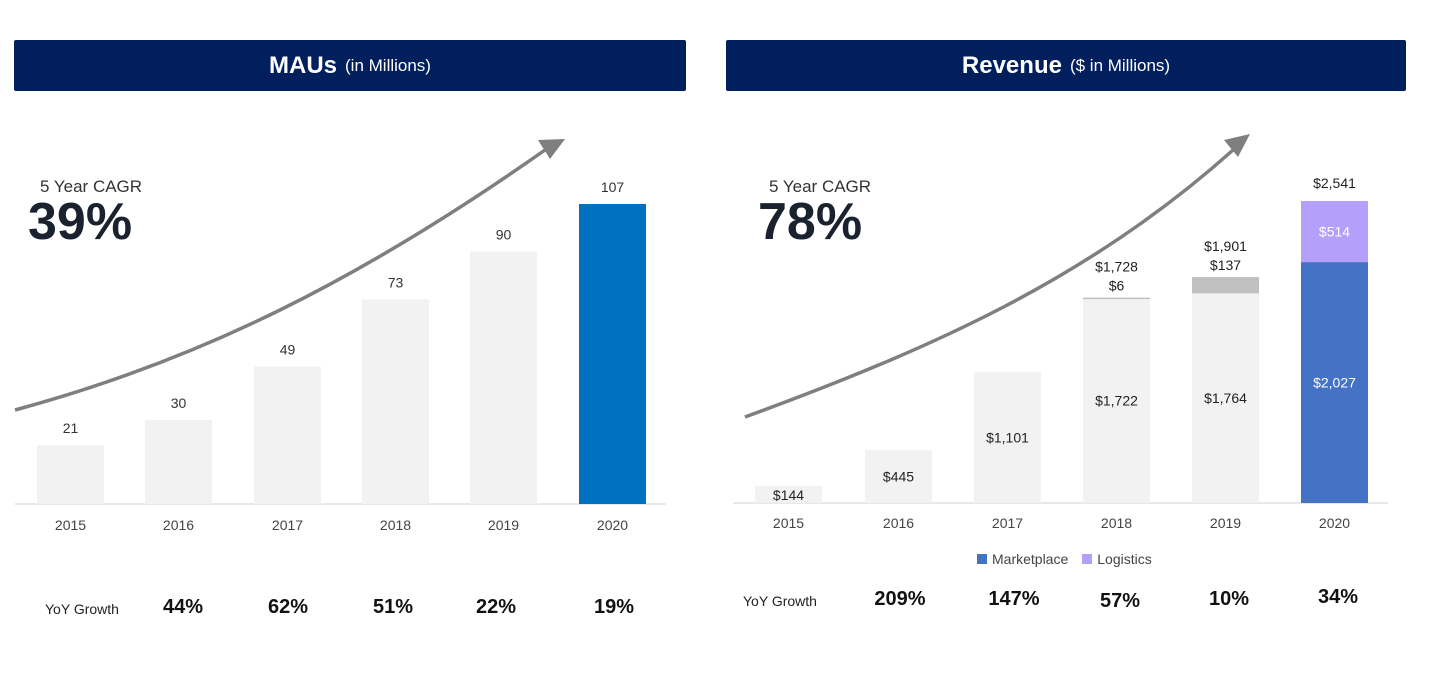 The width and height of the screenshot is (1456, 689). What do you see at coordinates (178, 525) in the screenshot?
I see `mau-tick-2016: 2016` at bounding box center [178, 525].